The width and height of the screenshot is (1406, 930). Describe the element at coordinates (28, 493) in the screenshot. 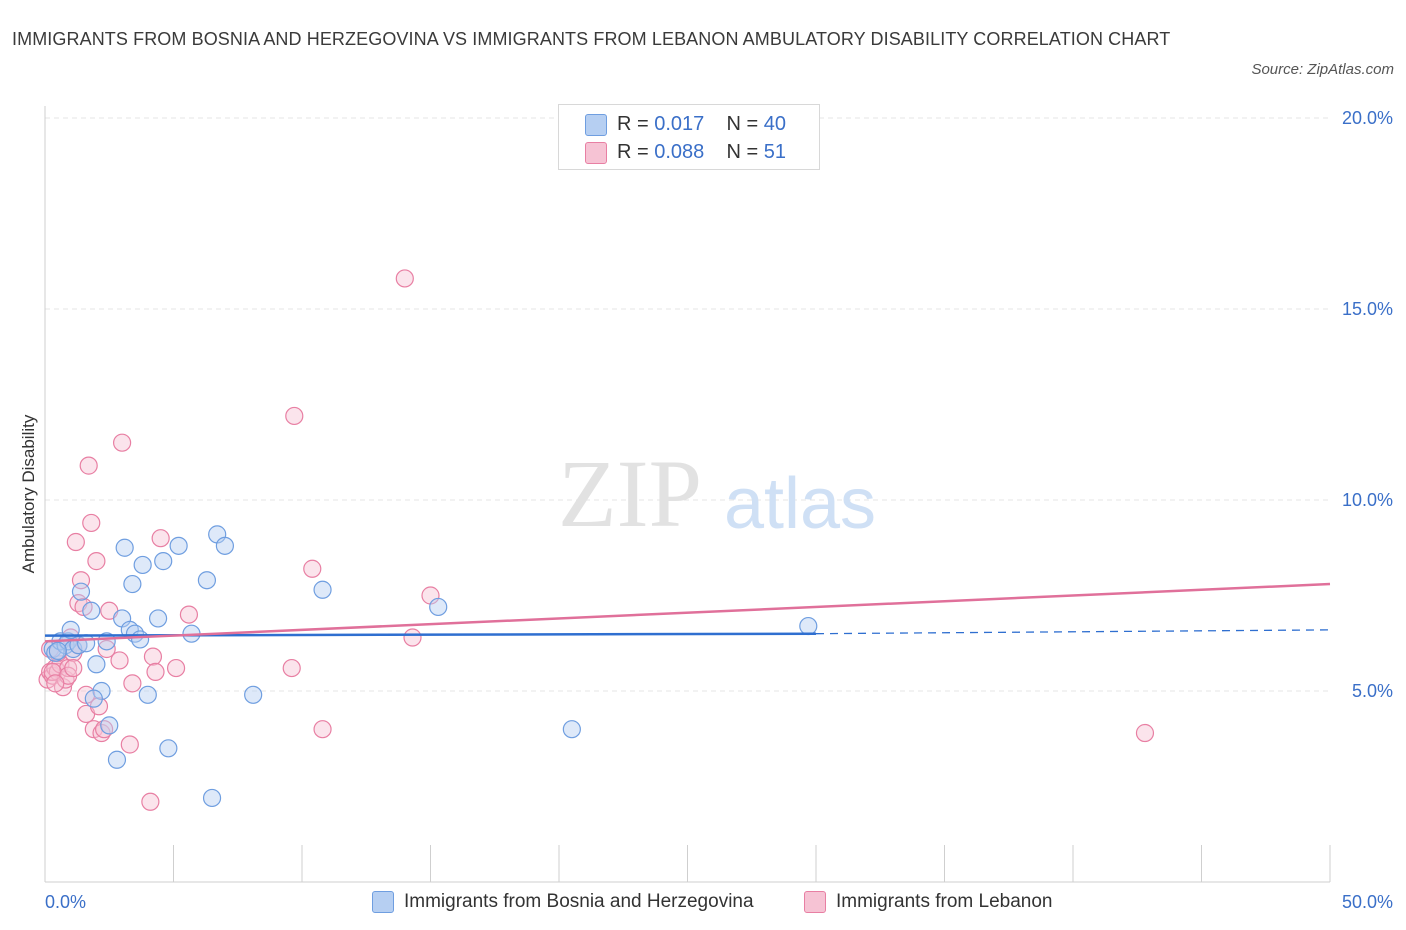

I see `y-axis-label: Ambulatory Disability` at that location.